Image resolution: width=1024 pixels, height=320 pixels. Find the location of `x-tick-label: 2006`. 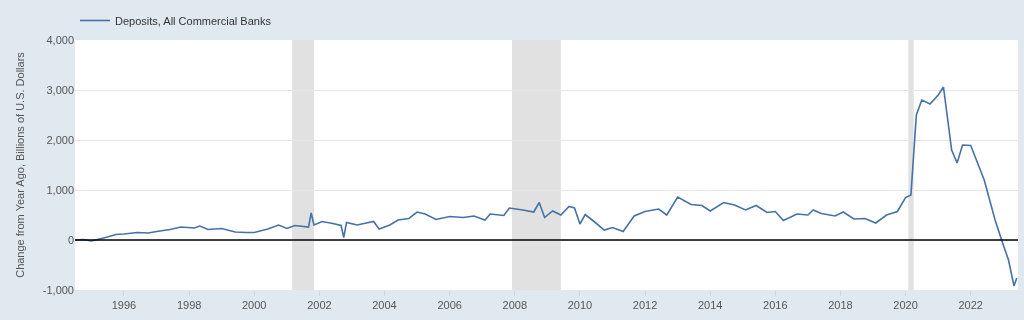

x-tick-label: 2006 is located at coordinates (449, 305).